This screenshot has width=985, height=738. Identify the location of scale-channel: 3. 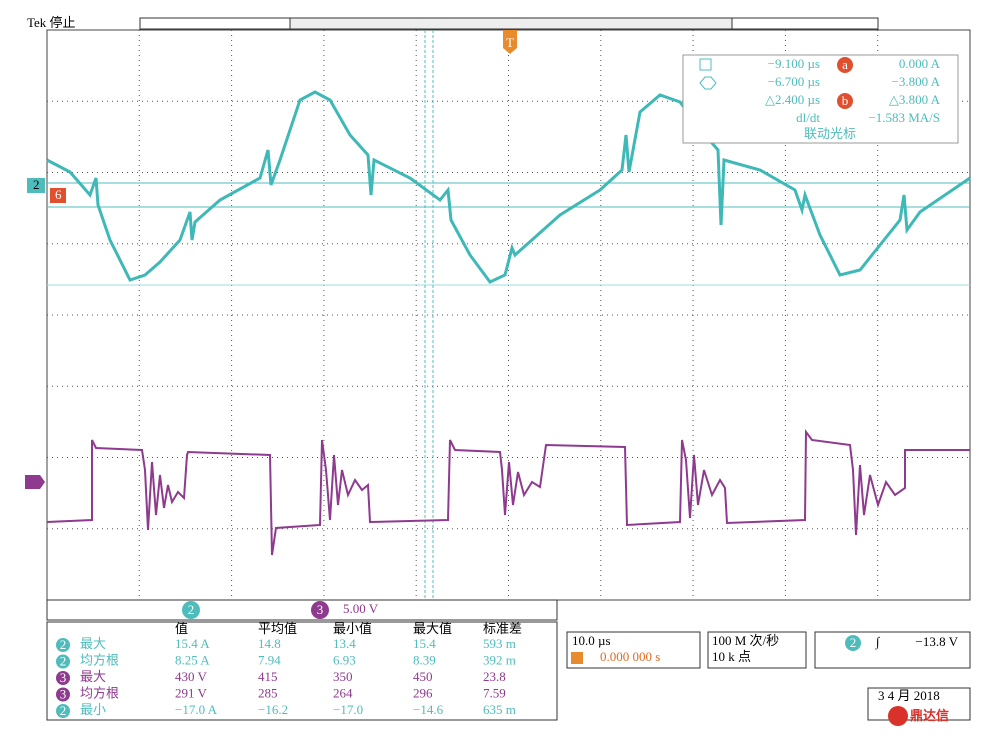
(320, 609).